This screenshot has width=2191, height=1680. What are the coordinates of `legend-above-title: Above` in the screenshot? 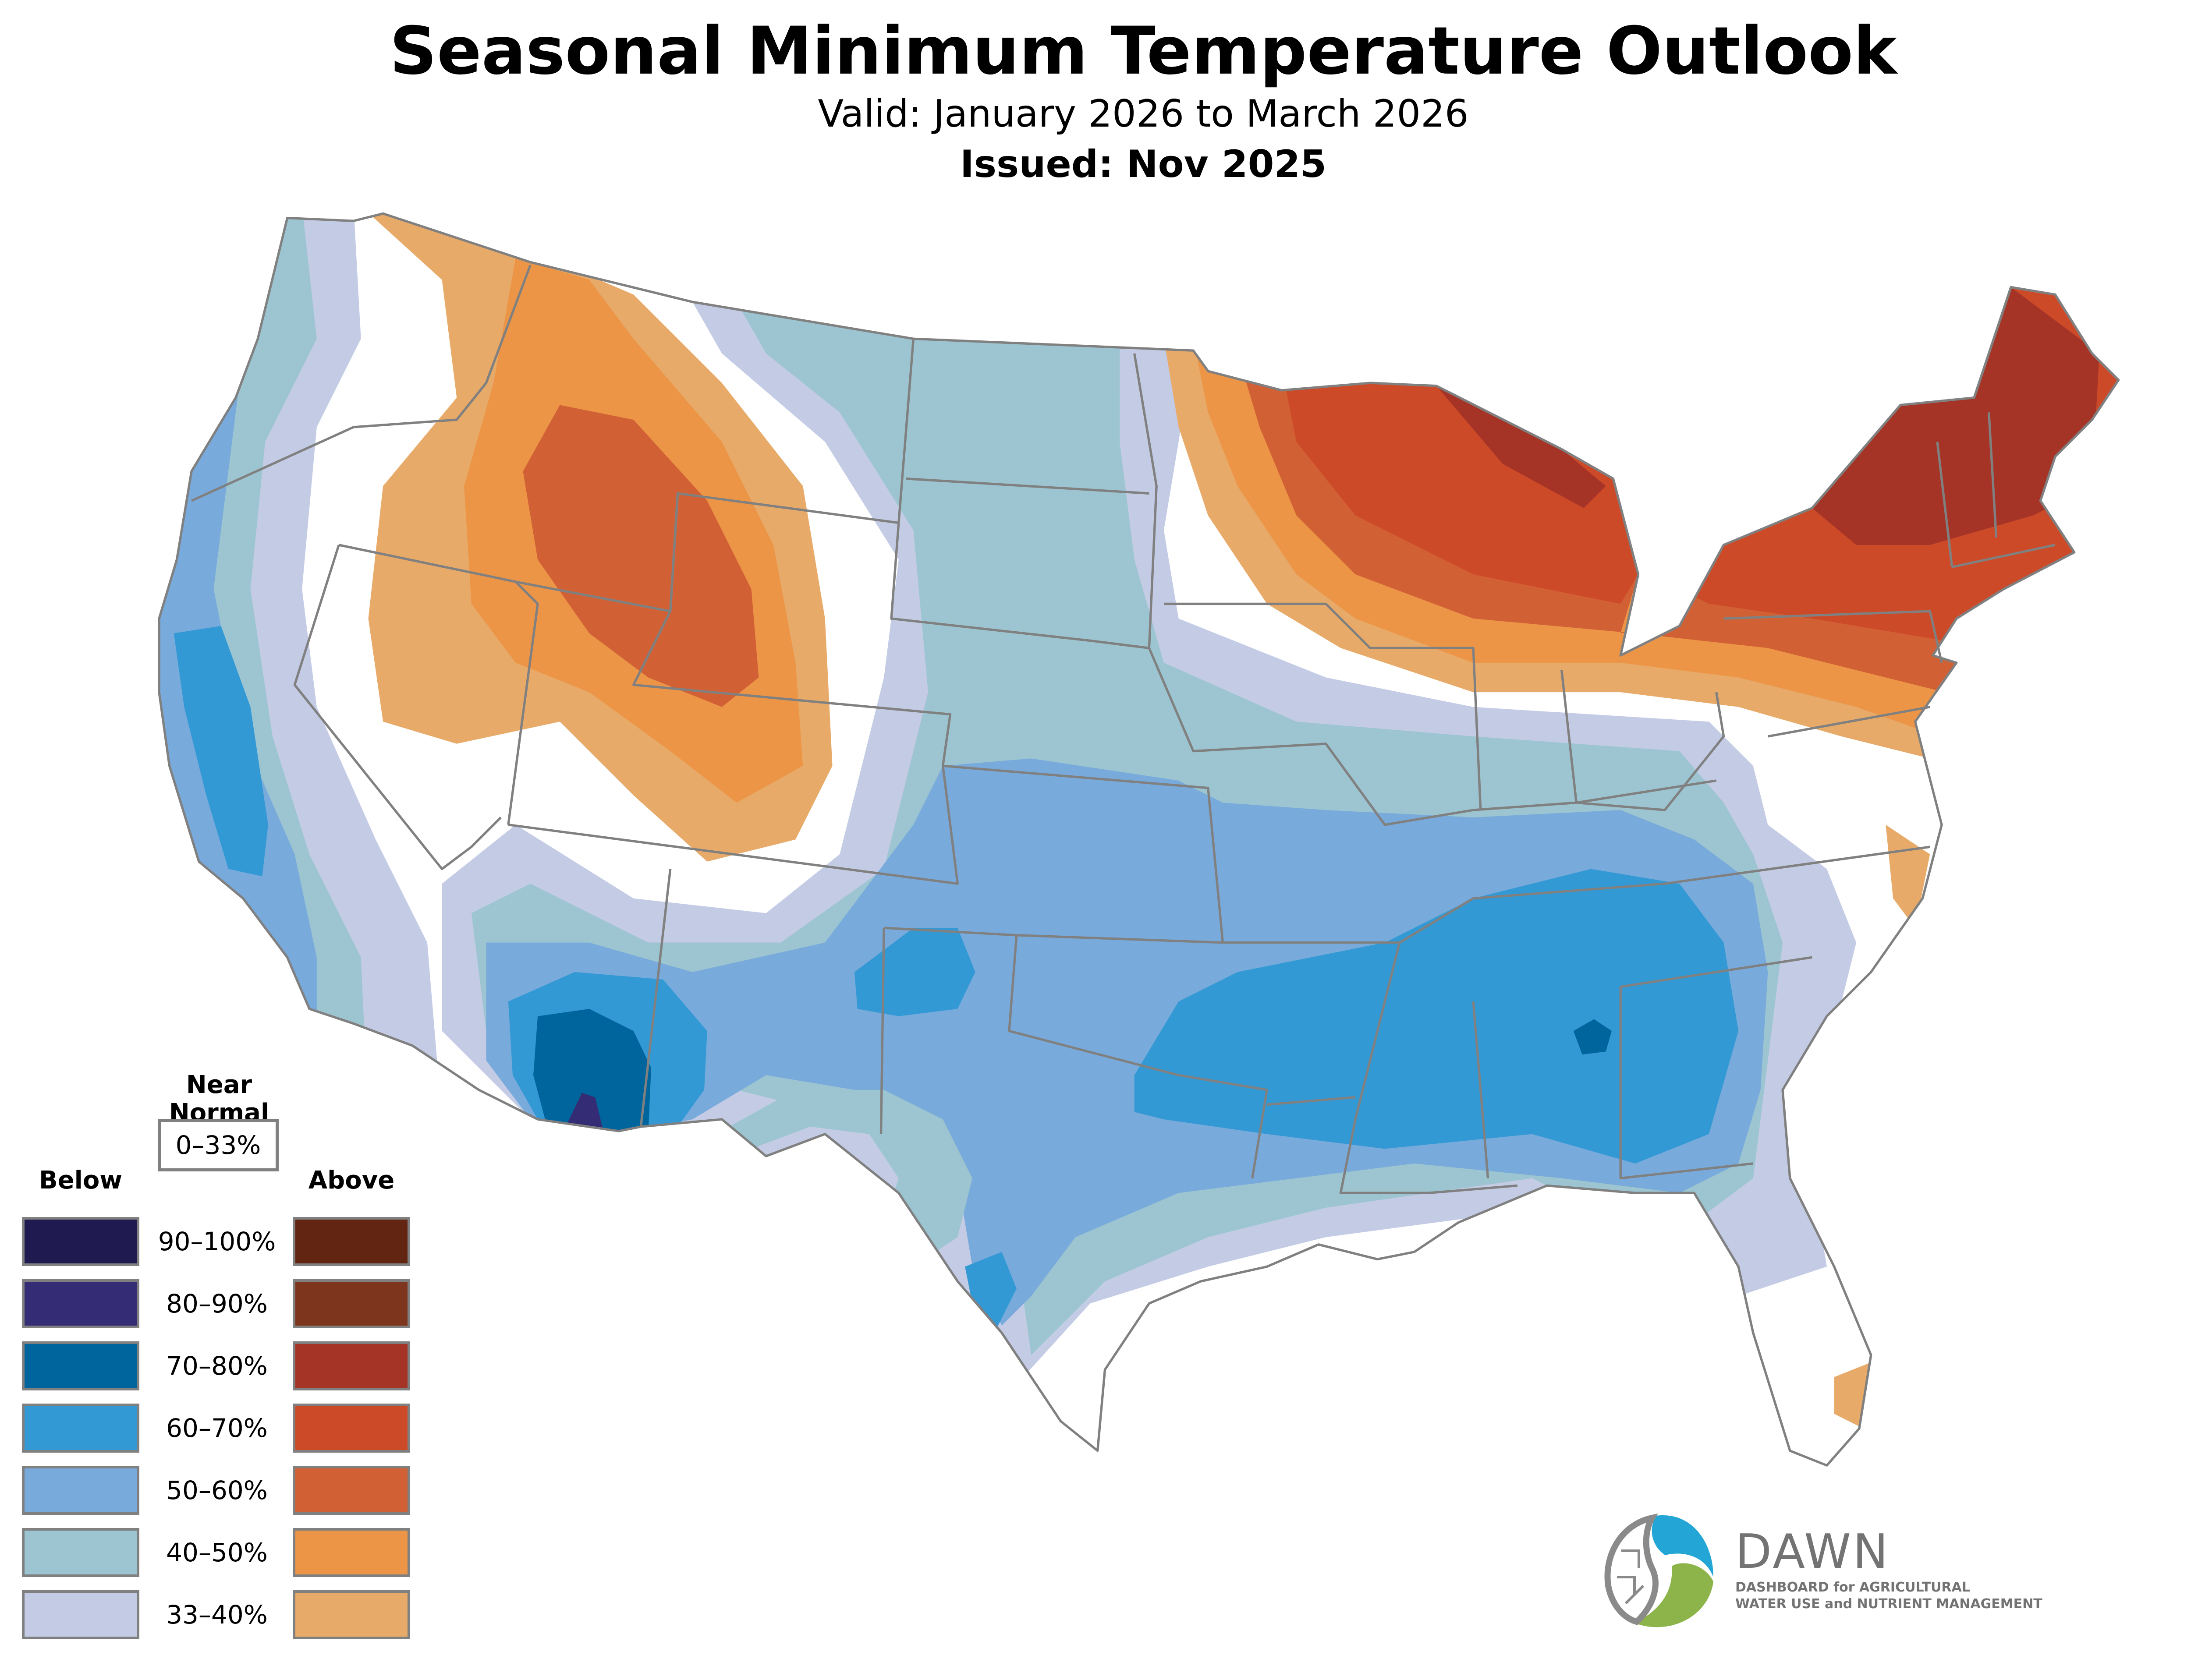 It's located at (351, 1180).